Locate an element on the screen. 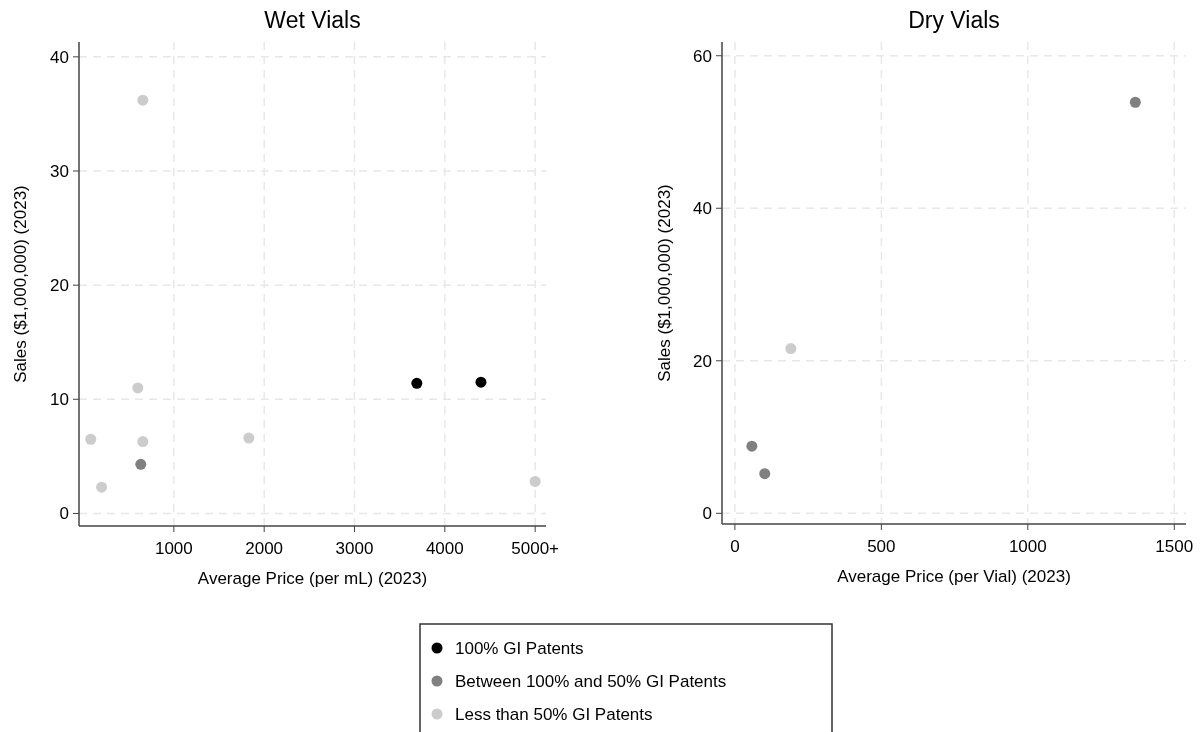  legend-label: 100% GI Patents is located at coordinates (519, 648).